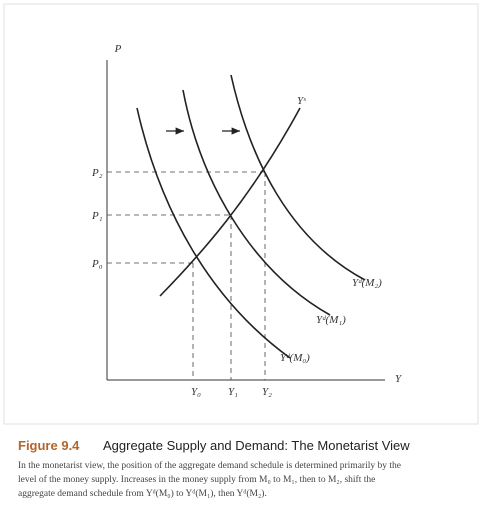  Describe the element at coordinates (267, 392) in the screenshot. I see `output-tick: Y₂` at that location.